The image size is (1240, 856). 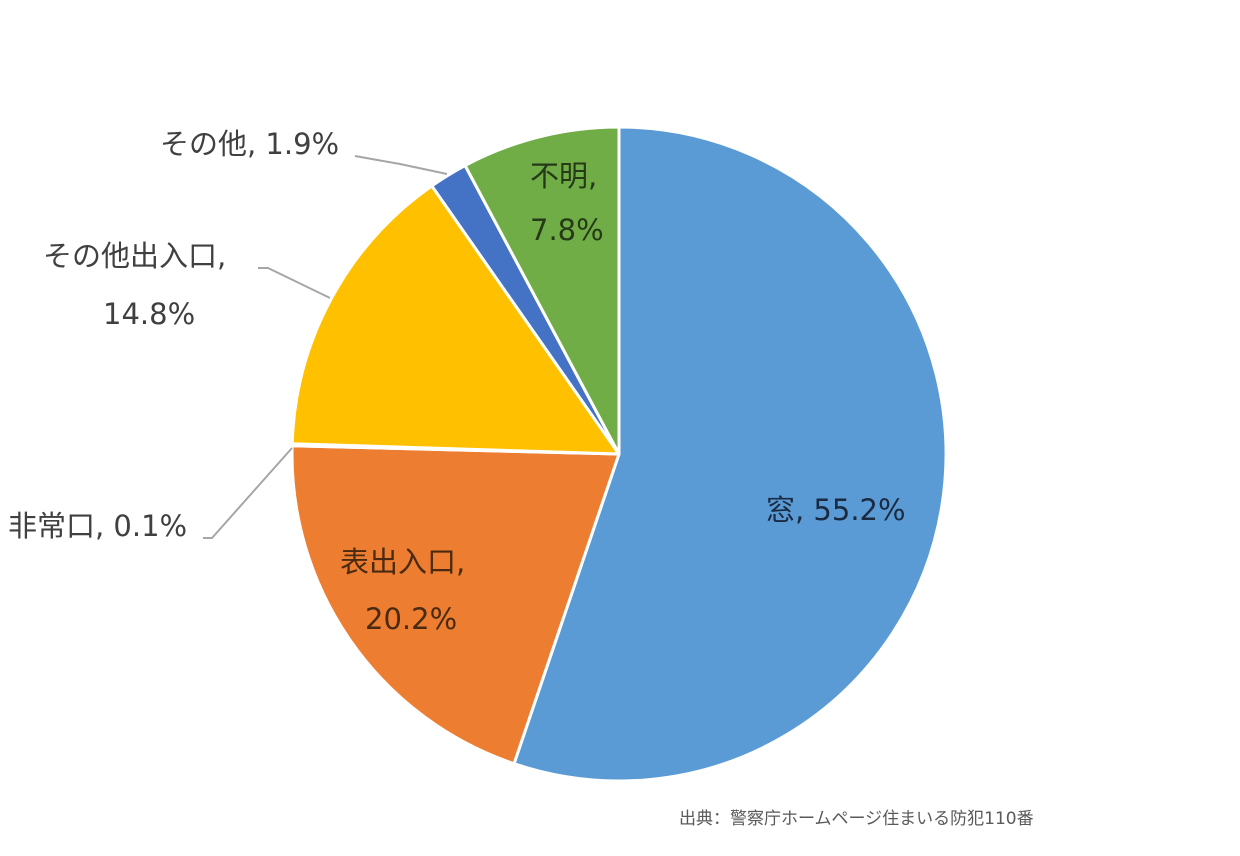 I want to click on label-unknown-name: 不明,, so click(x=564, y=176).